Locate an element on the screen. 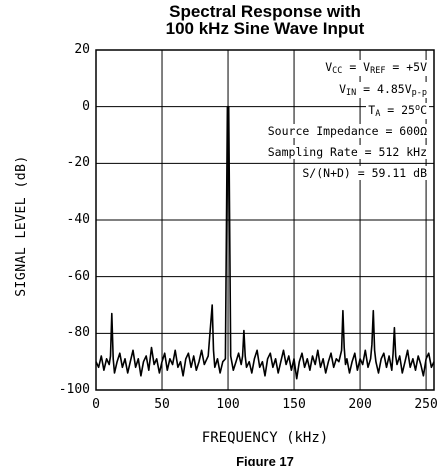 This screenshot has height=466, width=443. annotation-source-impedance: Source Impedance = 600Ω is located at coordinates (347, 131).